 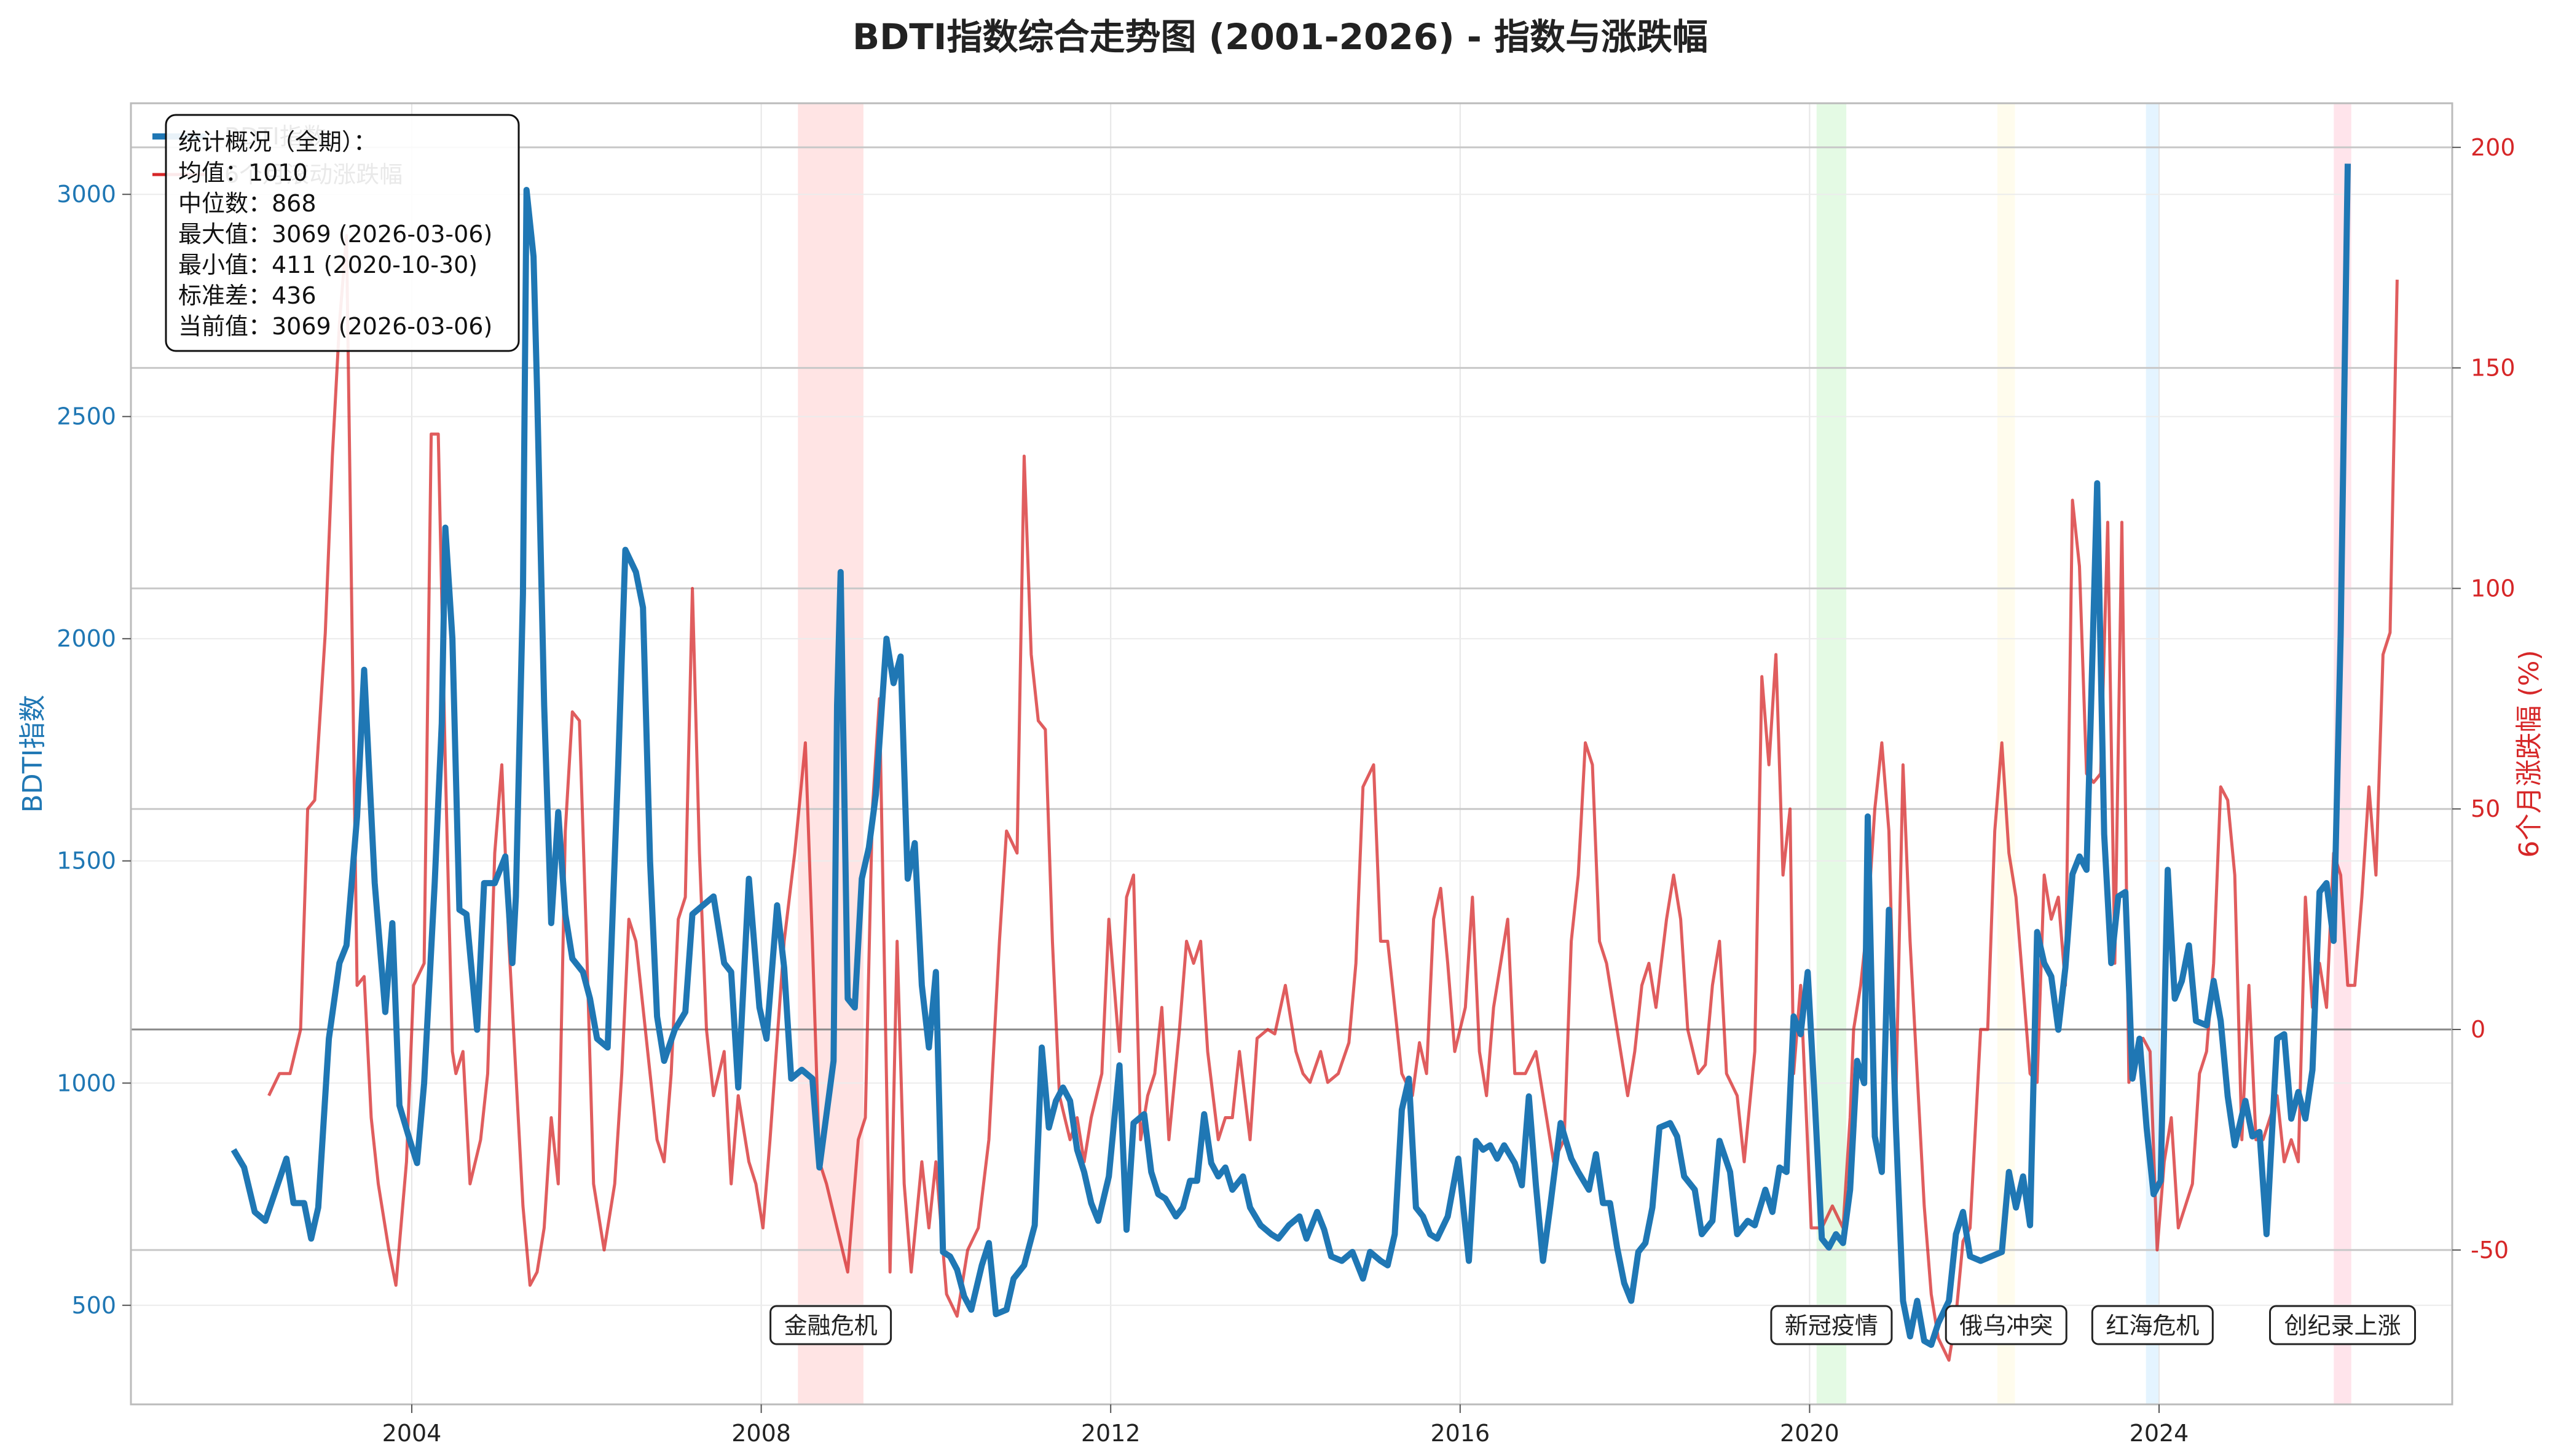 I want to click on stats-box-frame, so click(x=342, y=233).